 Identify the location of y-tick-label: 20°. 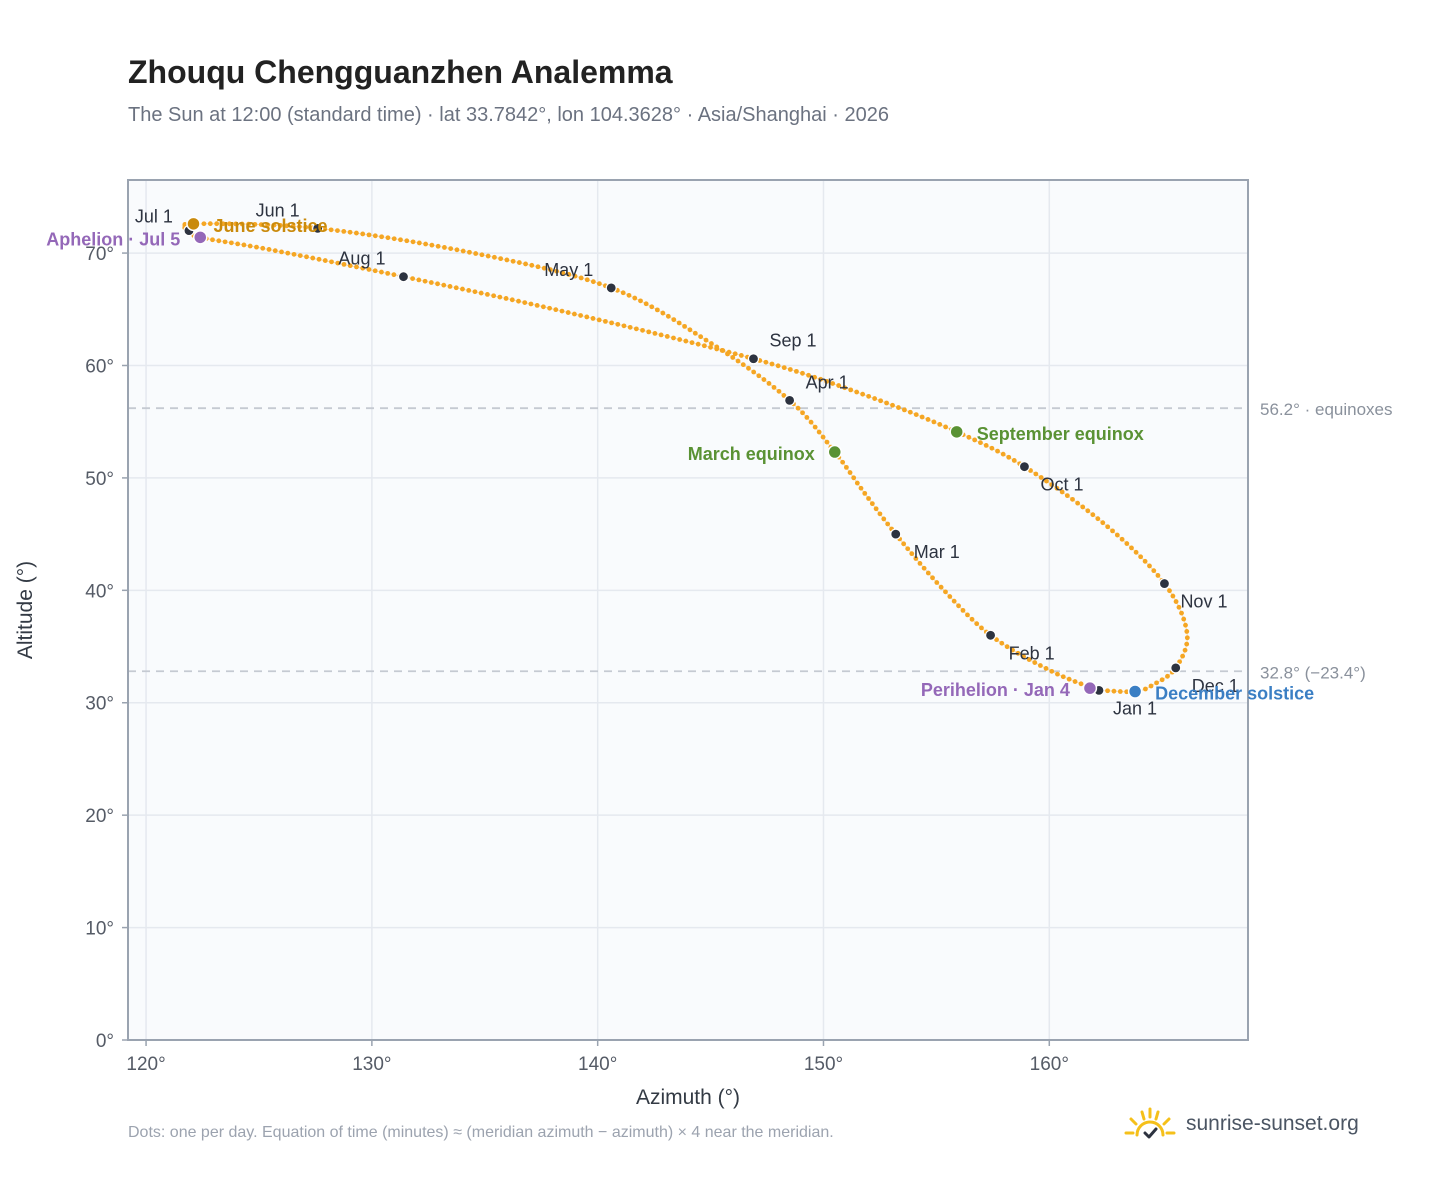
(99, 816).